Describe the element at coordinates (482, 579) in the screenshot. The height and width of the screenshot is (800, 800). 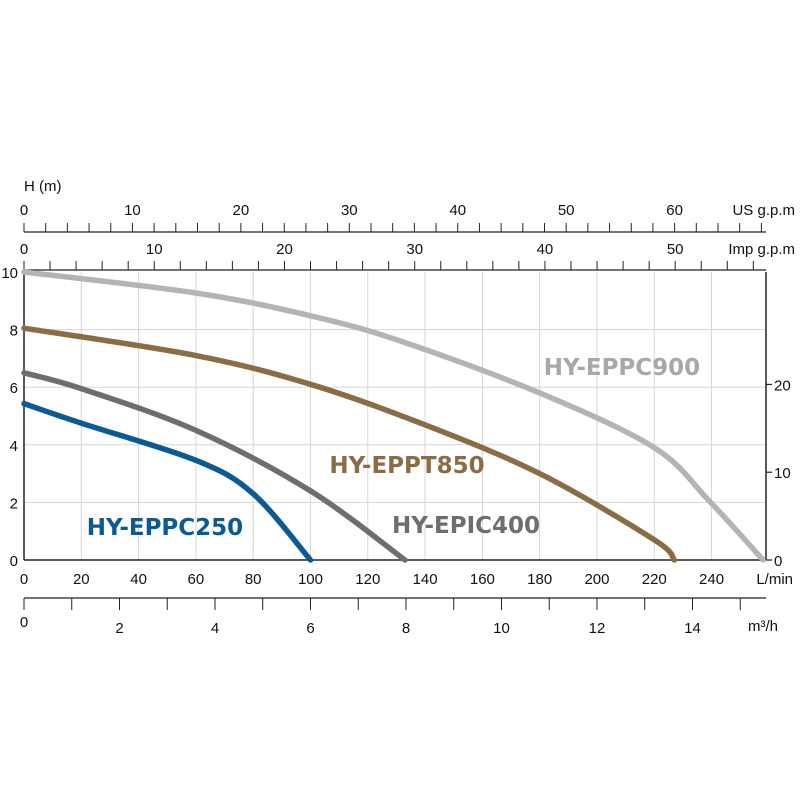
I see `x-tick-label: 160` at that location.